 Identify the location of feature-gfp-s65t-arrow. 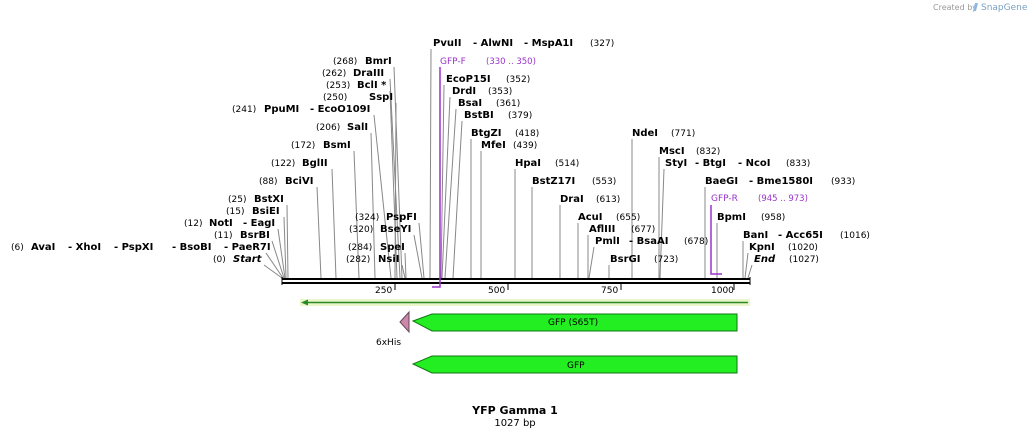
(574, 322).